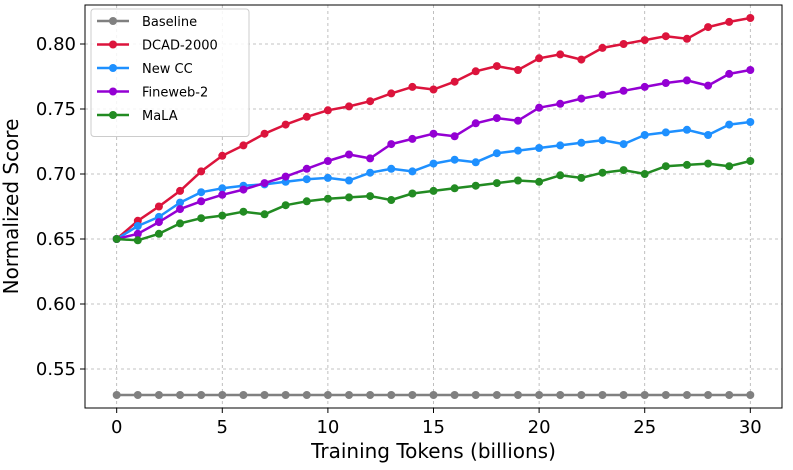 The height and width of the screenshot is (470, 793). What do you see at coordinates (433, 451) in the screenshot?
I see `x-axis-label: Training Tokens (billions)` at bounding box center [433, 451].